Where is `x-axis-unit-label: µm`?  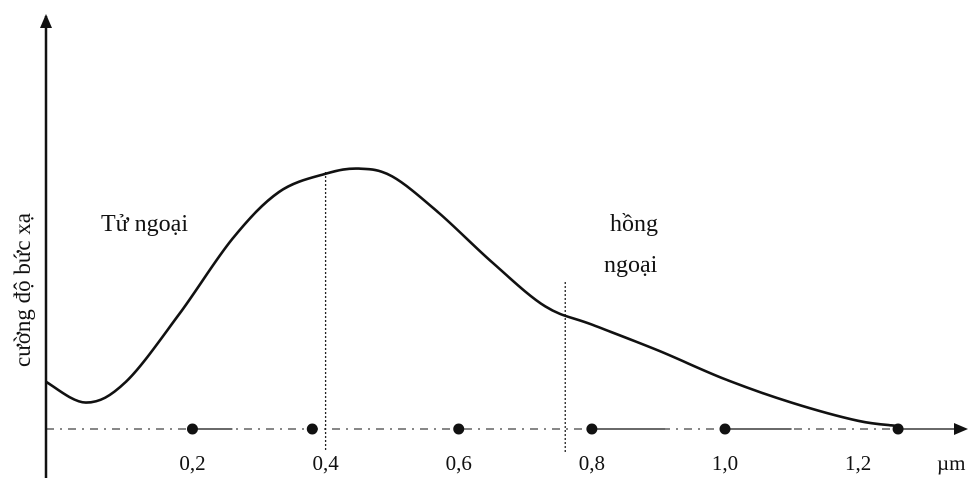
x-axis-unit-label: µm is located at coordinates (951, 463).